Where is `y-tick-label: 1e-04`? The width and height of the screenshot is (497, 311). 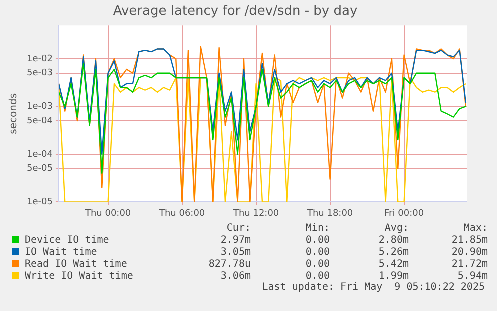
y-tick-label: 1e-04 is located at coordinates (40, 155).